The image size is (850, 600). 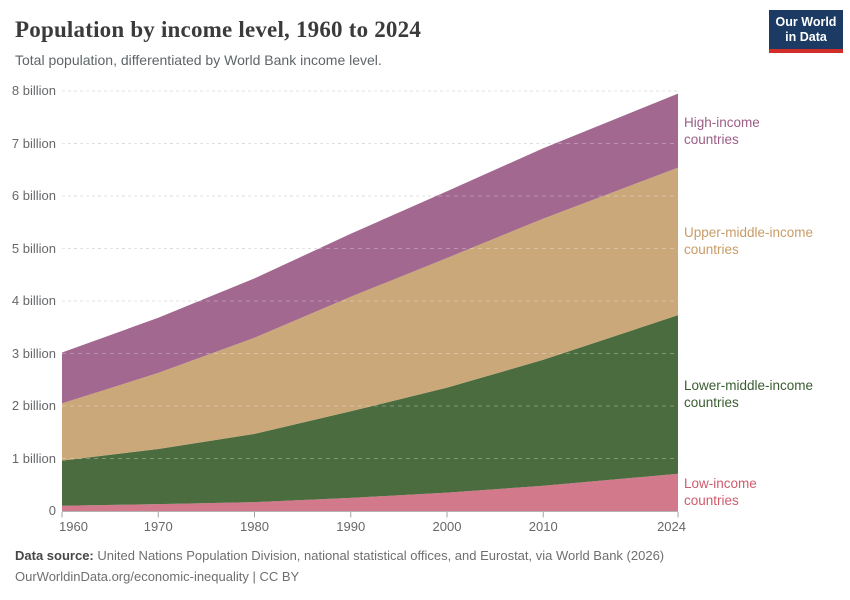 What do you see at coordinates (806, 22) in the screenshot?
I see `owid-logo-line1: Our World` at bounding box center [806, 22].